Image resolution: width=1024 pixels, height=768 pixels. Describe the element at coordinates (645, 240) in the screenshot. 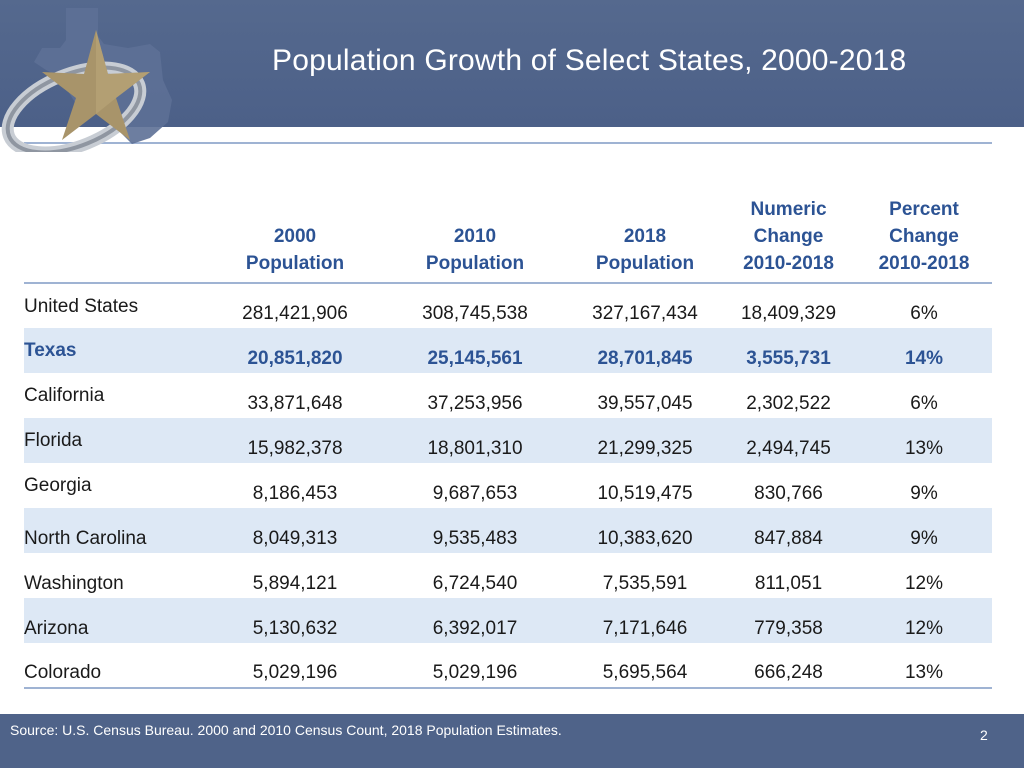

I see `header-2018-population: 2018 Population` at that location.